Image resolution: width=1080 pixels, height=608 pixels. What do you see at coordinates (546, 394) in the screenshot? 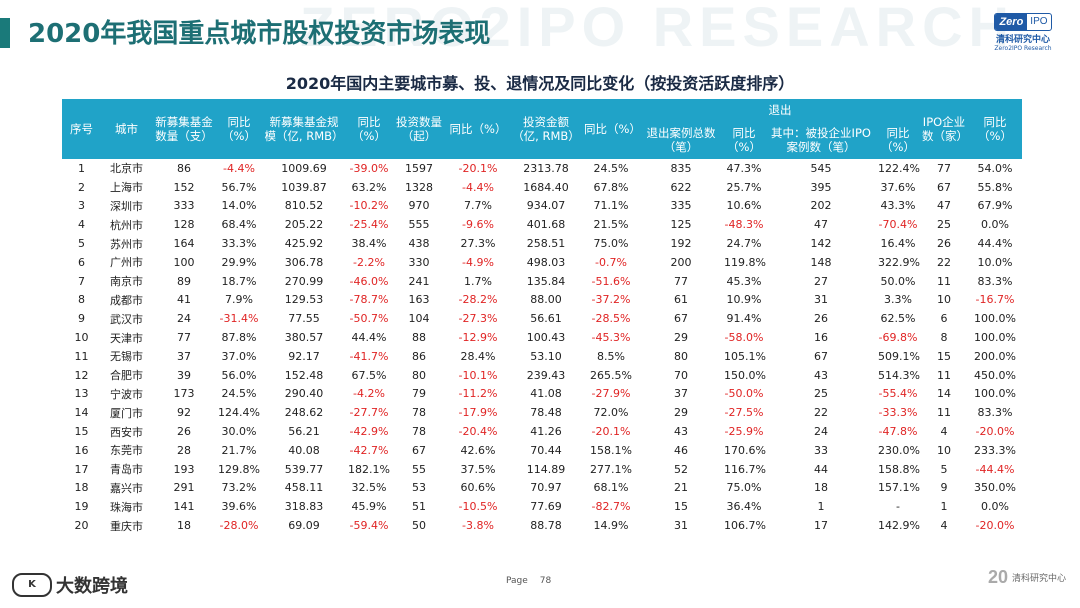
I see `table-cell: 41.08` at bounding box center [546, 394].